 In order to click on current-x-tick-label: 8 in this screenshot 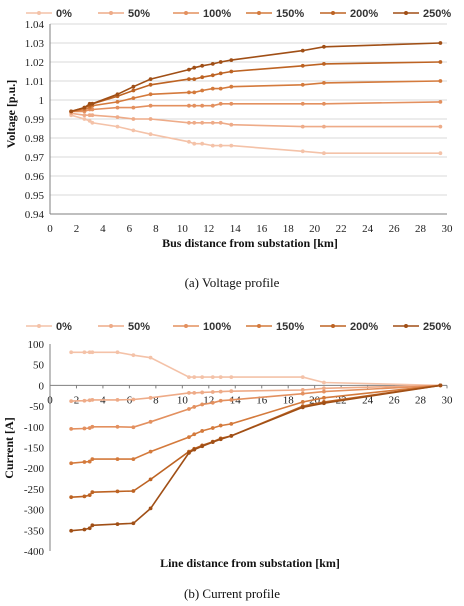, I will do `click(156, 400)`.